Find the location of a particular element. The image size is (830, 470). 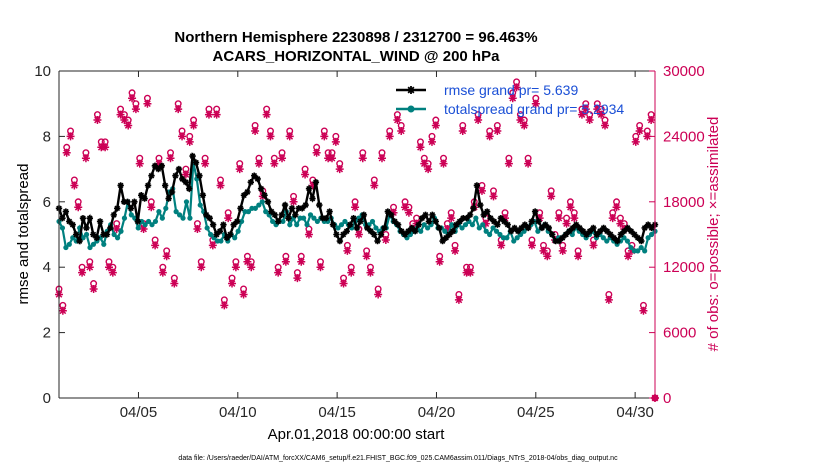

x-axis-label: Apr.01,2018 00:00:00 start is located at coordinates (357, 434).